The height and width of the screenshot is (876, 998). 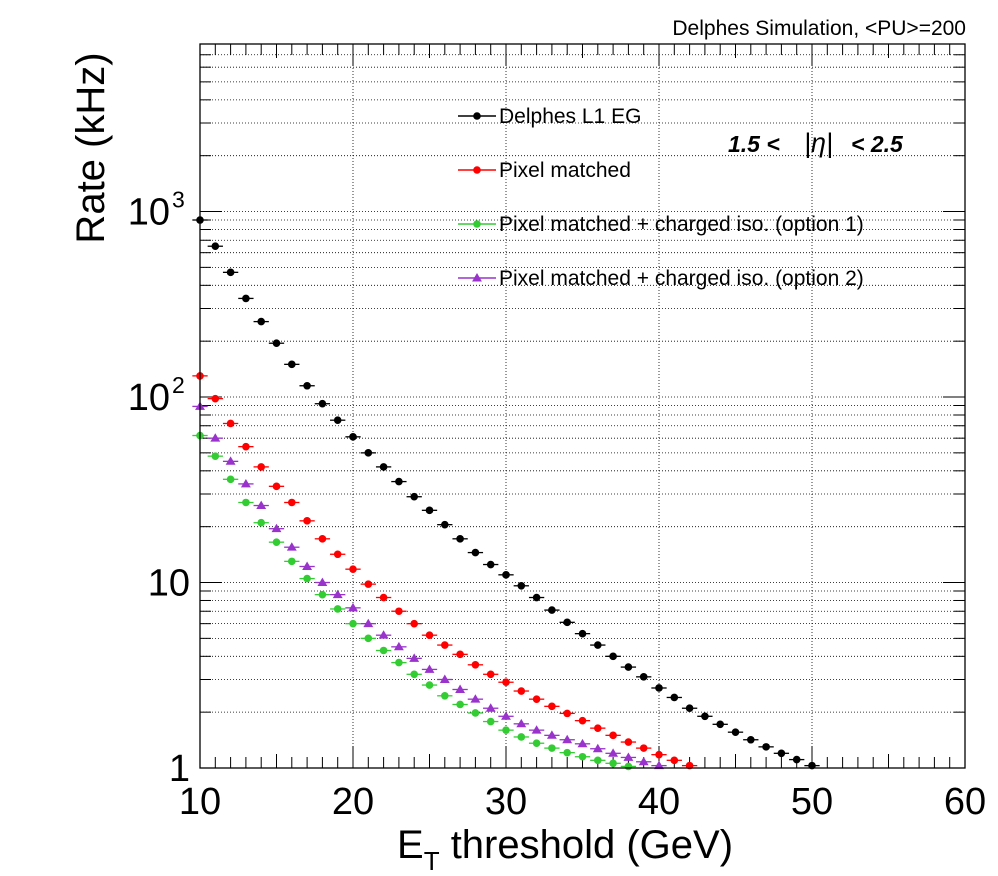 I want to click on chart-header: Delphes Simulation, <PU>=200, so click(x=819, y=28).